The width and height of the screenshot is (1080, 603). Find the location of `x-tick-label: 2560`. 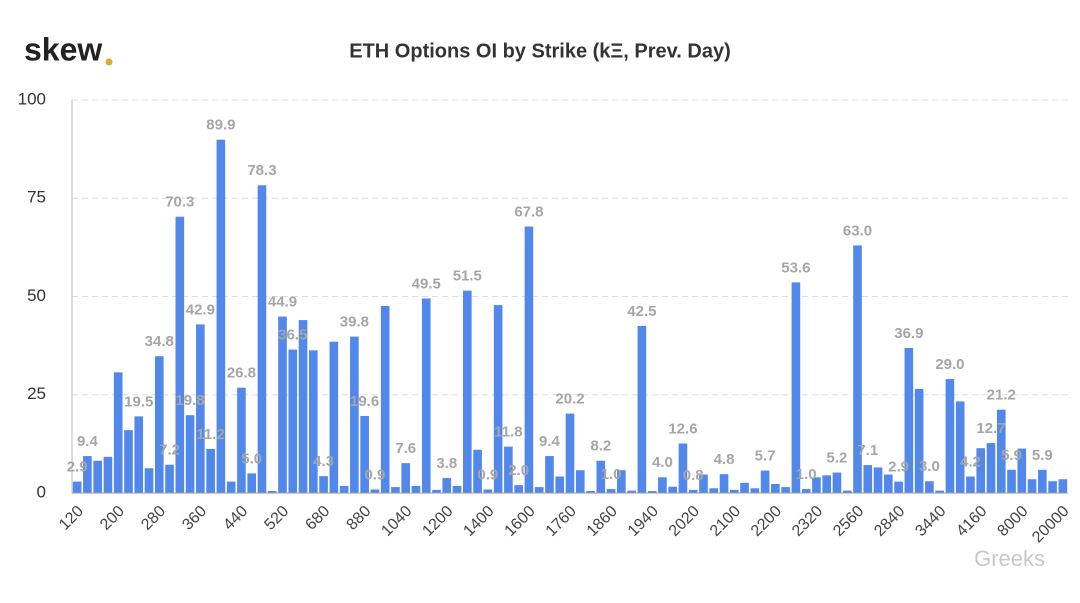

x-tick-label: 2560 is located at coordinates (848, 521).